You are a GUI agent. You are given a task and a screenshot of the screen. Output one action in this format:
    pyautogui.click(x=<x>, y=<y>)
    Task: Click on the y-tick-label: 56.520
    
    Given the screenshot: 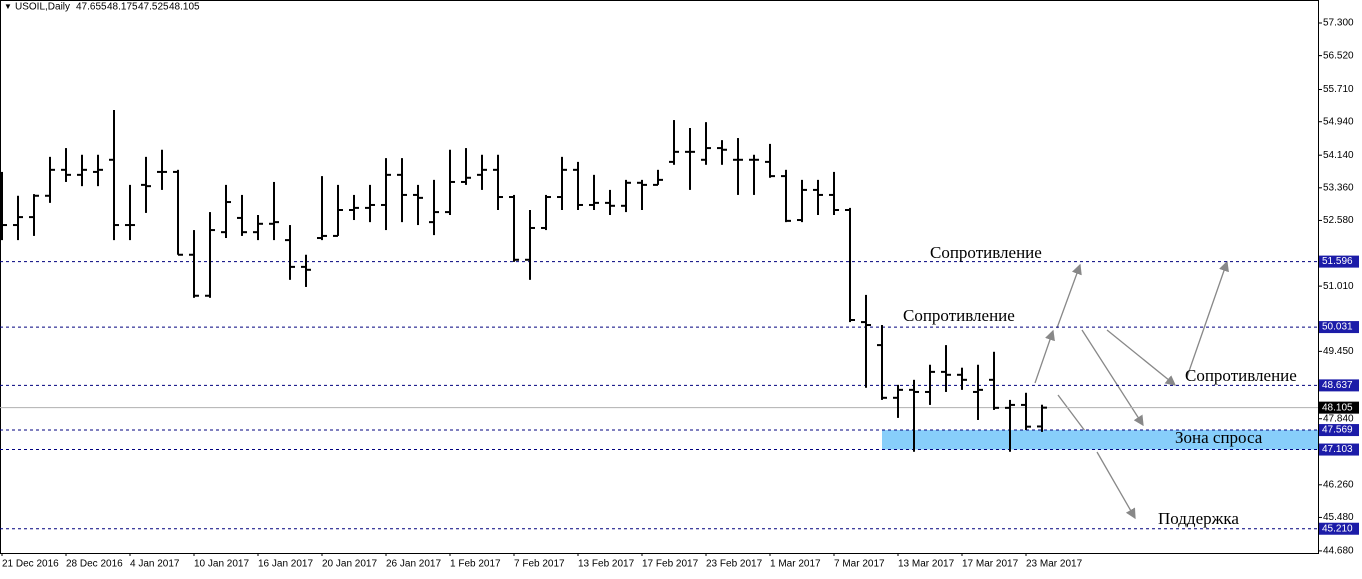 What is the action you would take?
    pyautogui.click(x=1338, y=55)
    